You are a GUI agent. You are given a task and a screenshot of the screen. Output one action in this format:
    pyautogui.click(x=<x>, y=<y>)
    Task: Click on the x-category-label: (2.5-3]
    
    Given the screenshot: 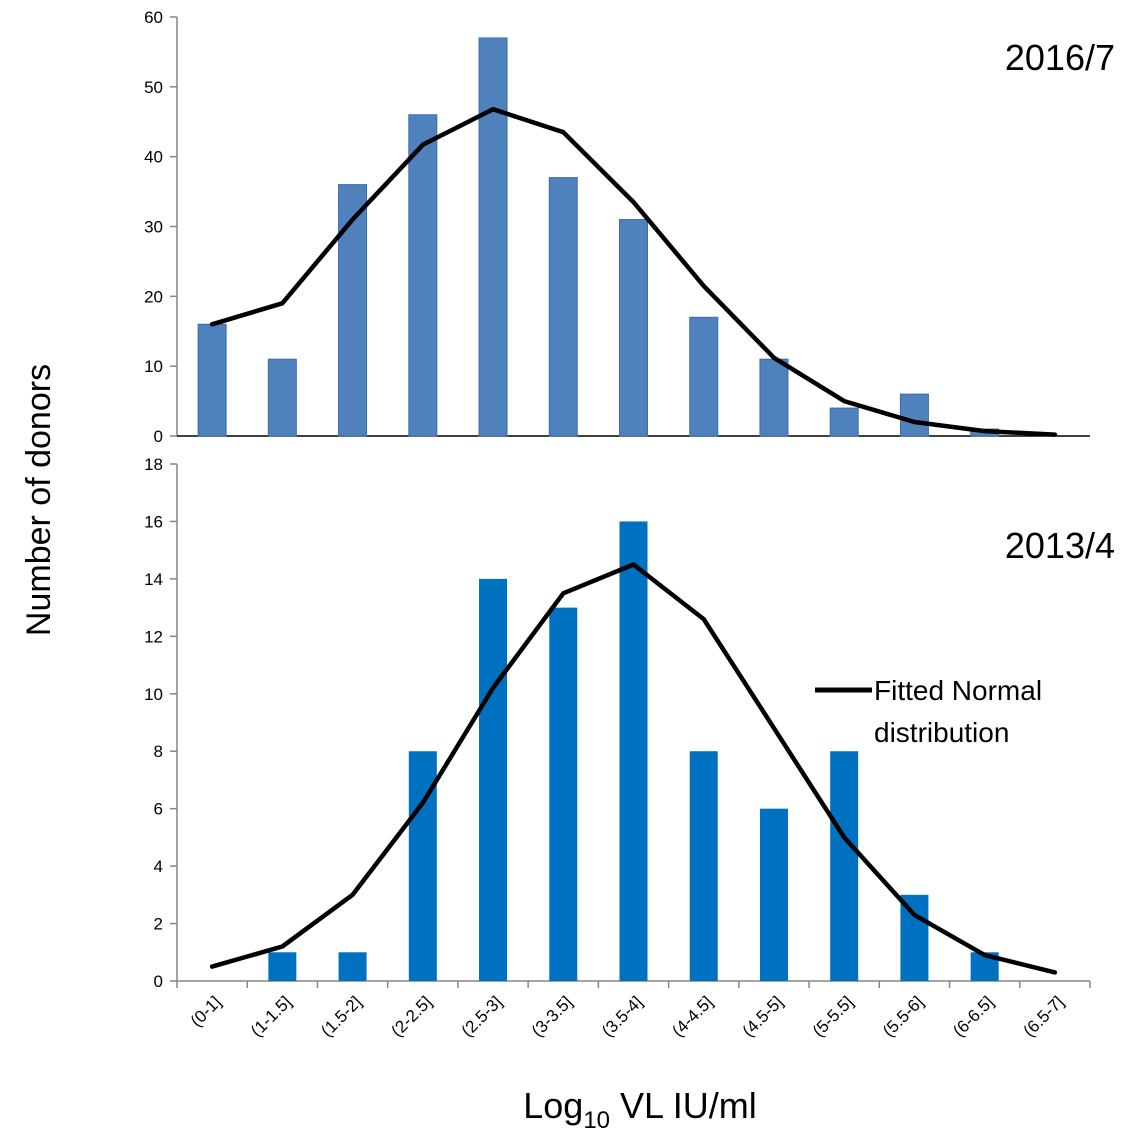 What is the action you would take?
    pyautogui.click(x=482, y=1016)
    